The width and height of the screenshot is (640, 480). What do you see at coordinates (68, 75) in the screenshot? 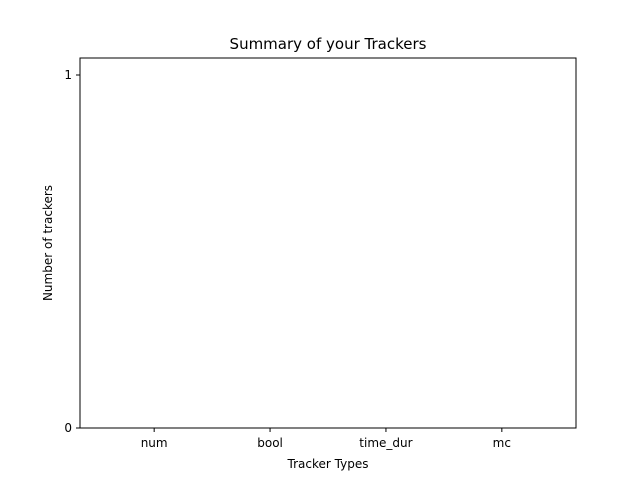
I see `y-tick-label: 1` at bounding box center [68, 75].